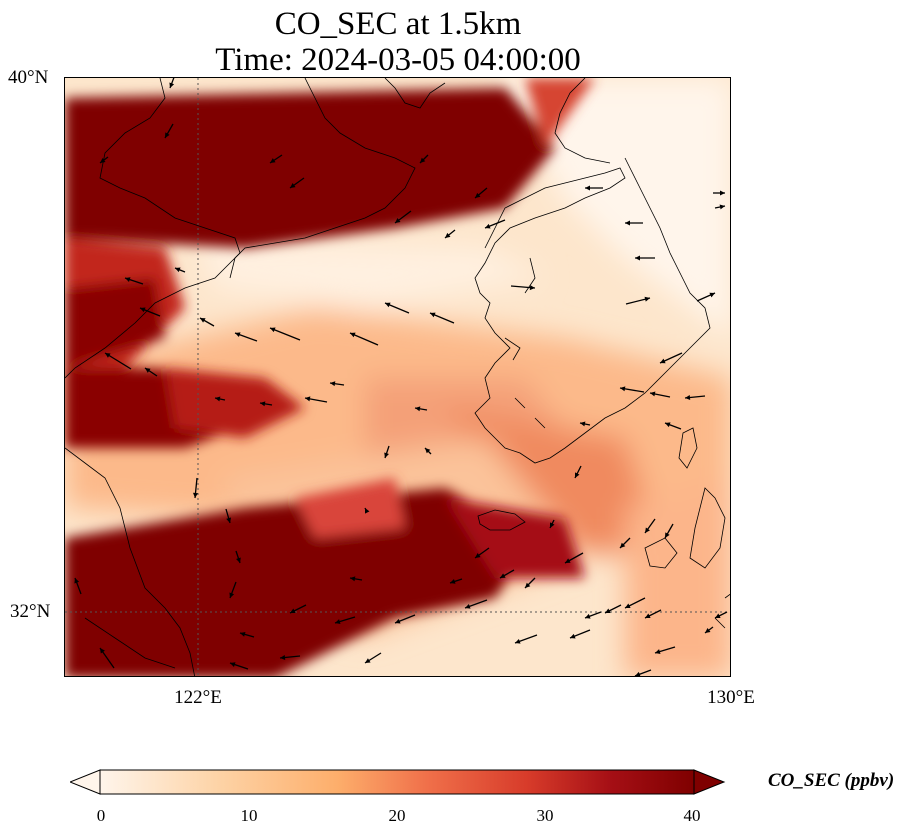 The height and width of the screenshot is (836, 916). What do you see at coordinates (397, 815) in the screenshot?
I see `colorbar-tick-20: 20` at bounding box center [397, 815].